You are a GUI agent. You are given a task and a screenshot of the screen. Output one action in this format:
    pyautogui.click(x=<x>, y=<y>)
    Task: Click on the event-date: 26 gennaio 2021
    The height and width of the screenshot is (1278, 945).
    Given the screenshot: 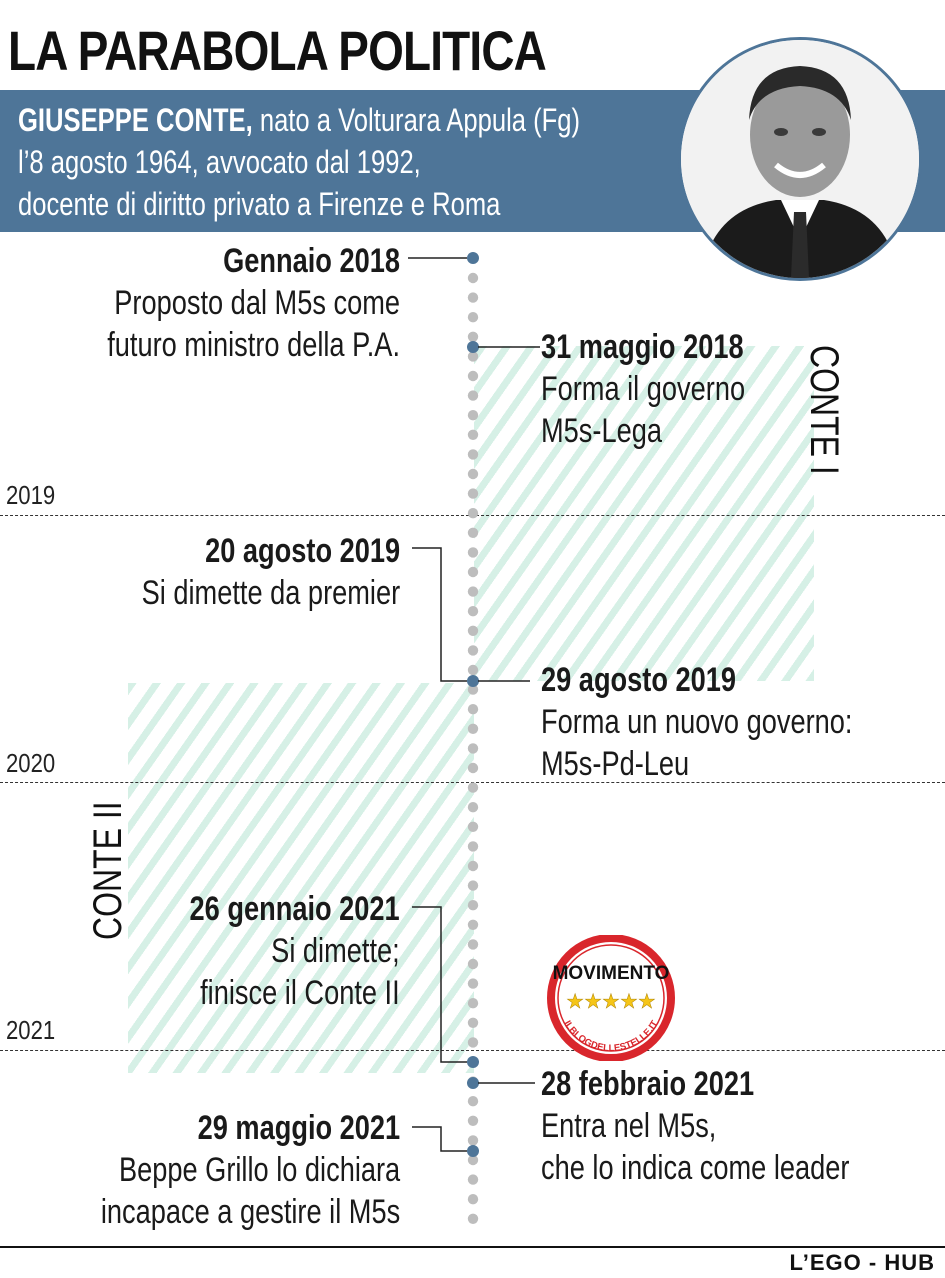 What is the action you would take?
    pyautogui.click(x=294, y=909)
    